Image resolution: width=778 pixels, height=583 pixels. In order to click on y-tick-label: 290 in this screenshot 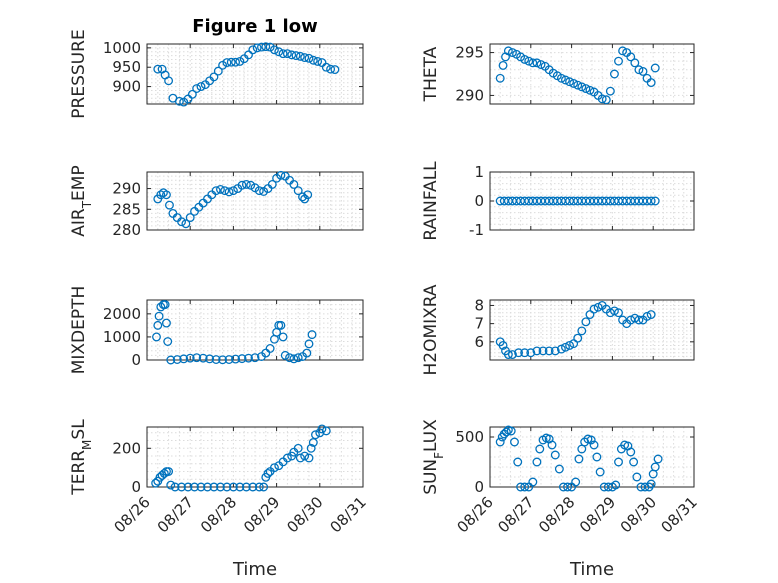, I will do `click(469, 95)`.